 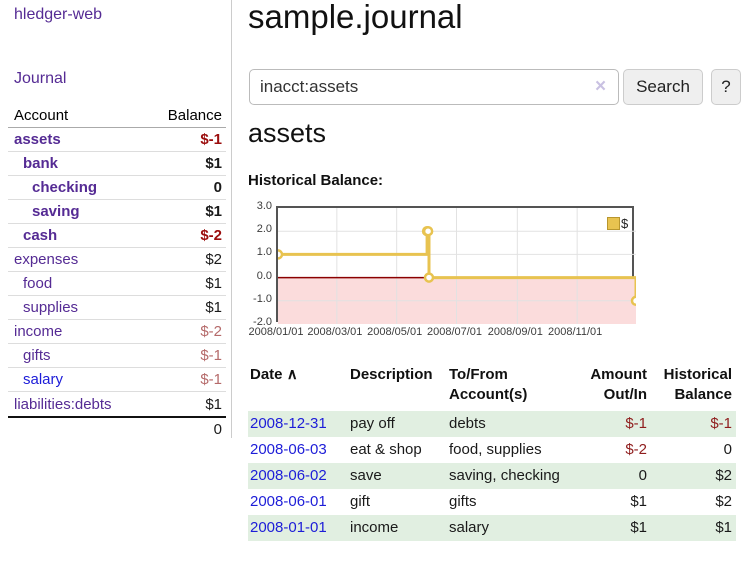 What do you see at coordinates (395, 332) in the screenshot?
I see `x-tick-label: 2008/05/01` at bounding box center [395, 332].